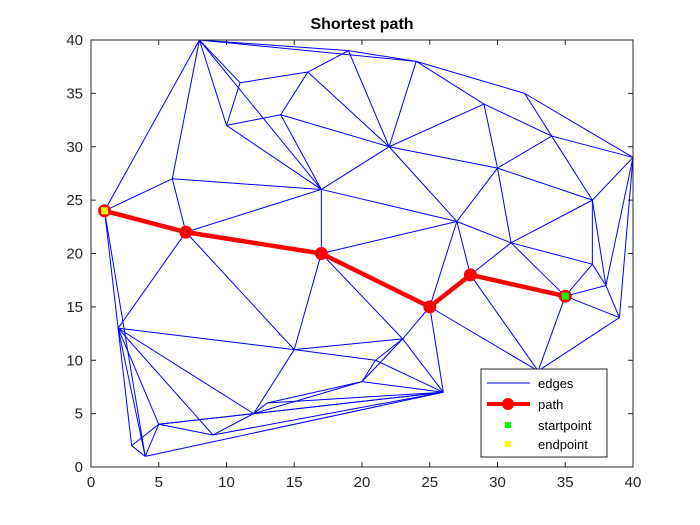 This screenshot has width=700, height=525. What do you see at coordinates (79, 414) in the screenshot?
I see `y-tick-label: 5` at bounding box center [79, 414].